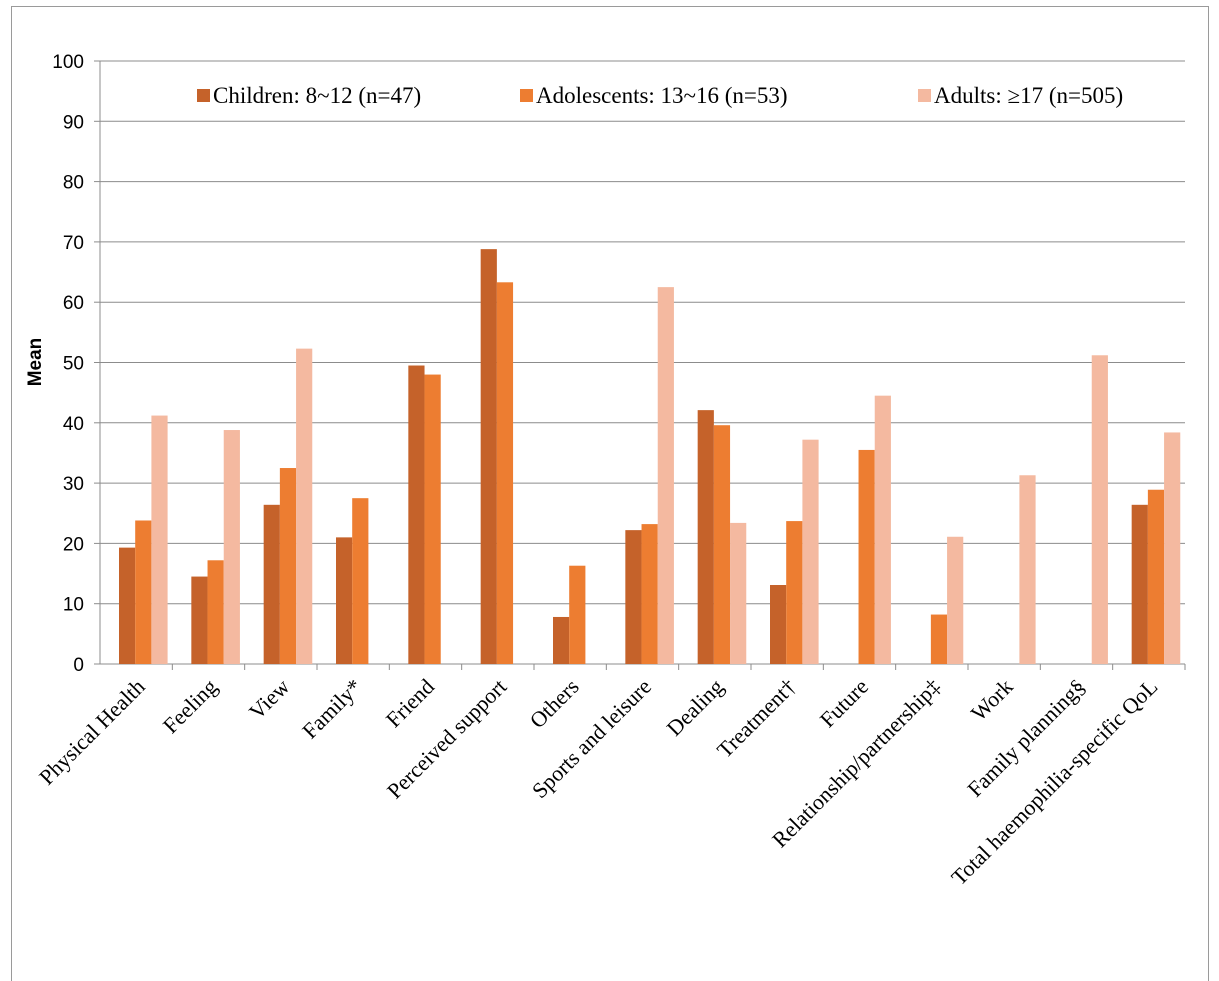 The height and width of the screenshot is (981, 1219). What do you see at coordinates (73, 605) in the screenshot?
I see `y-tick-label: 10` at bounding box center [73, 605].